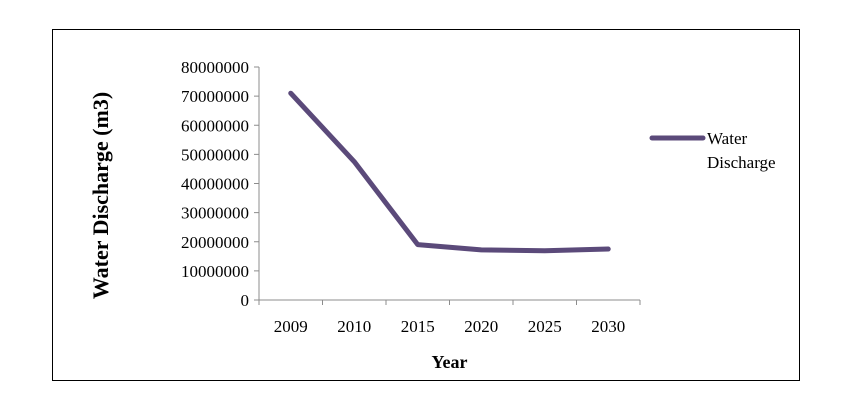 Image resolution: width=852 pixels, height=403 pixels. What do you see at coordinates (727, 138) in the screenshot?
I see `legend-label-line-1: Water` at bounding box center [727, 138].